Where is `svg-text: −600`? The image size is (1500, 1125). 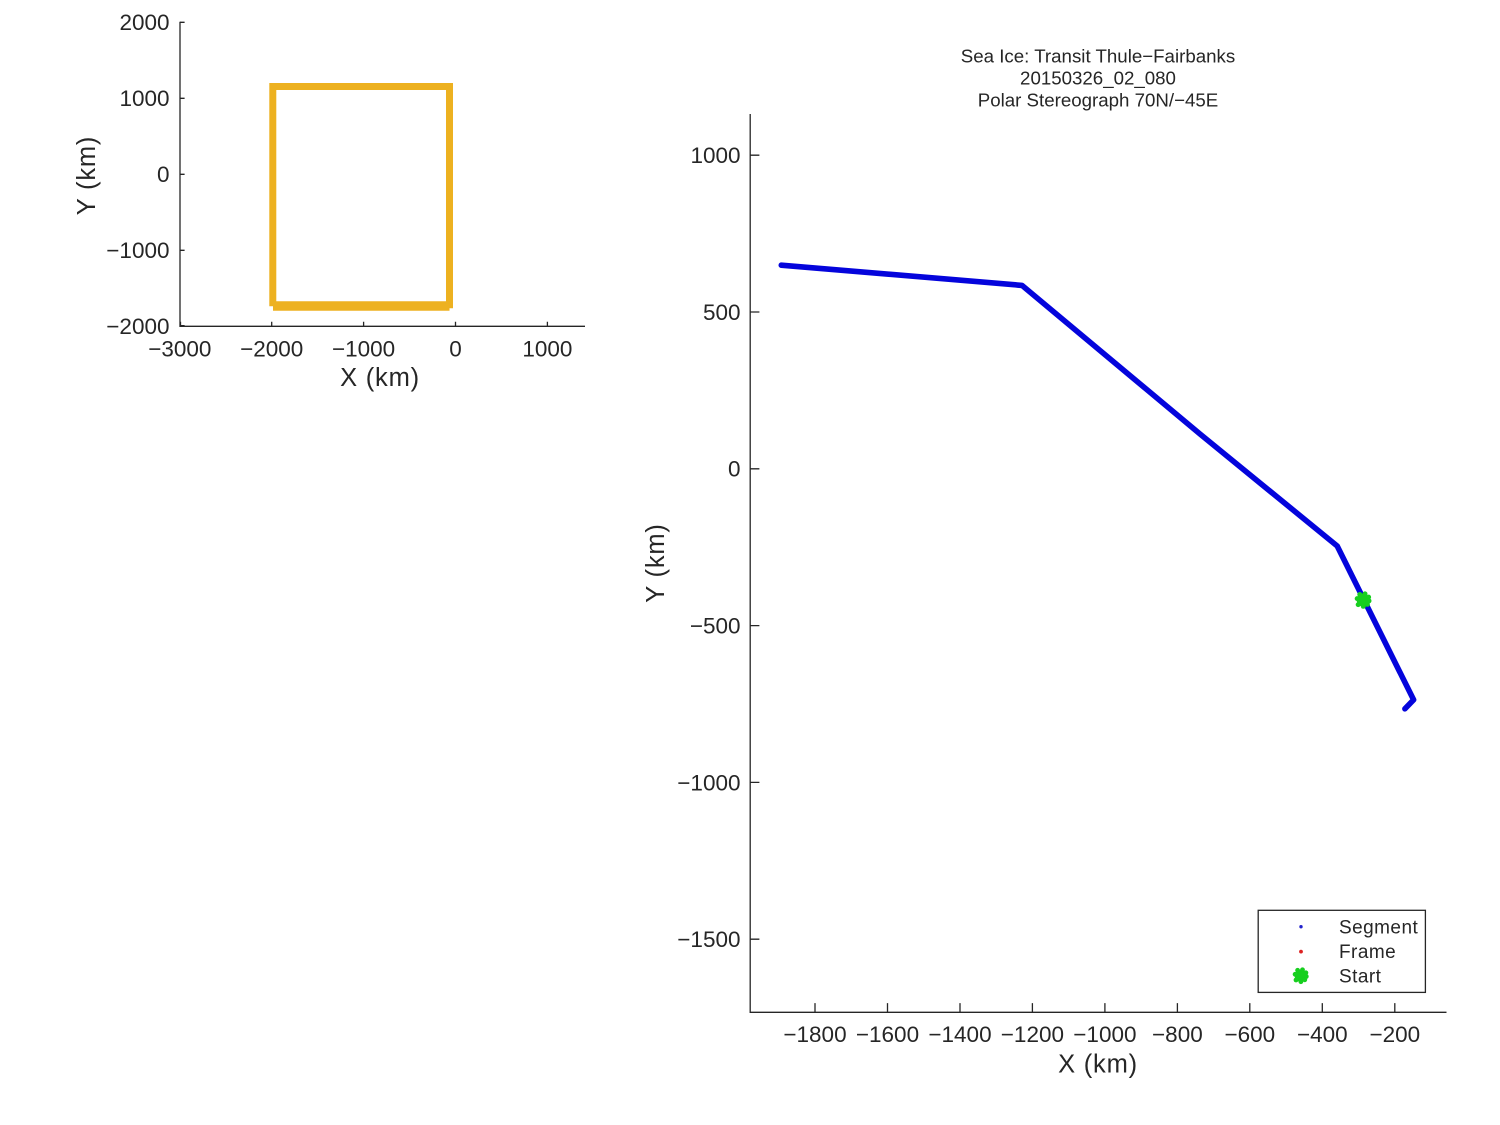
svg-text: −600 is located at coordinates (1249, 1034).